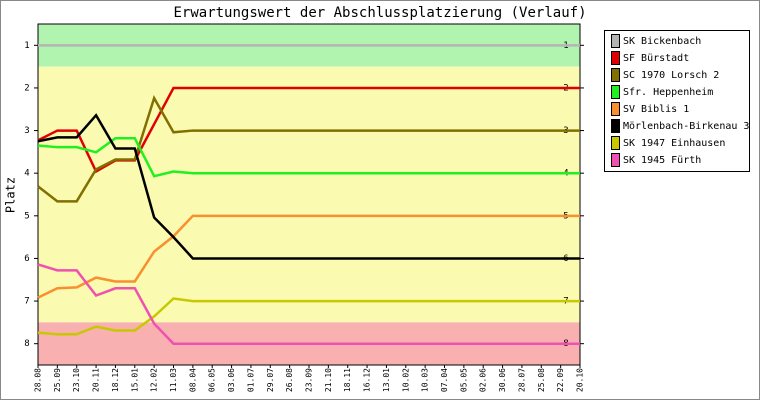 Image resolution: width=760 pixels, height=400 pixels. What do you see at coordinates (134, 380) in the screenshot?
I see `x-tick-label: 15.01` at bounding box center [134, 380].